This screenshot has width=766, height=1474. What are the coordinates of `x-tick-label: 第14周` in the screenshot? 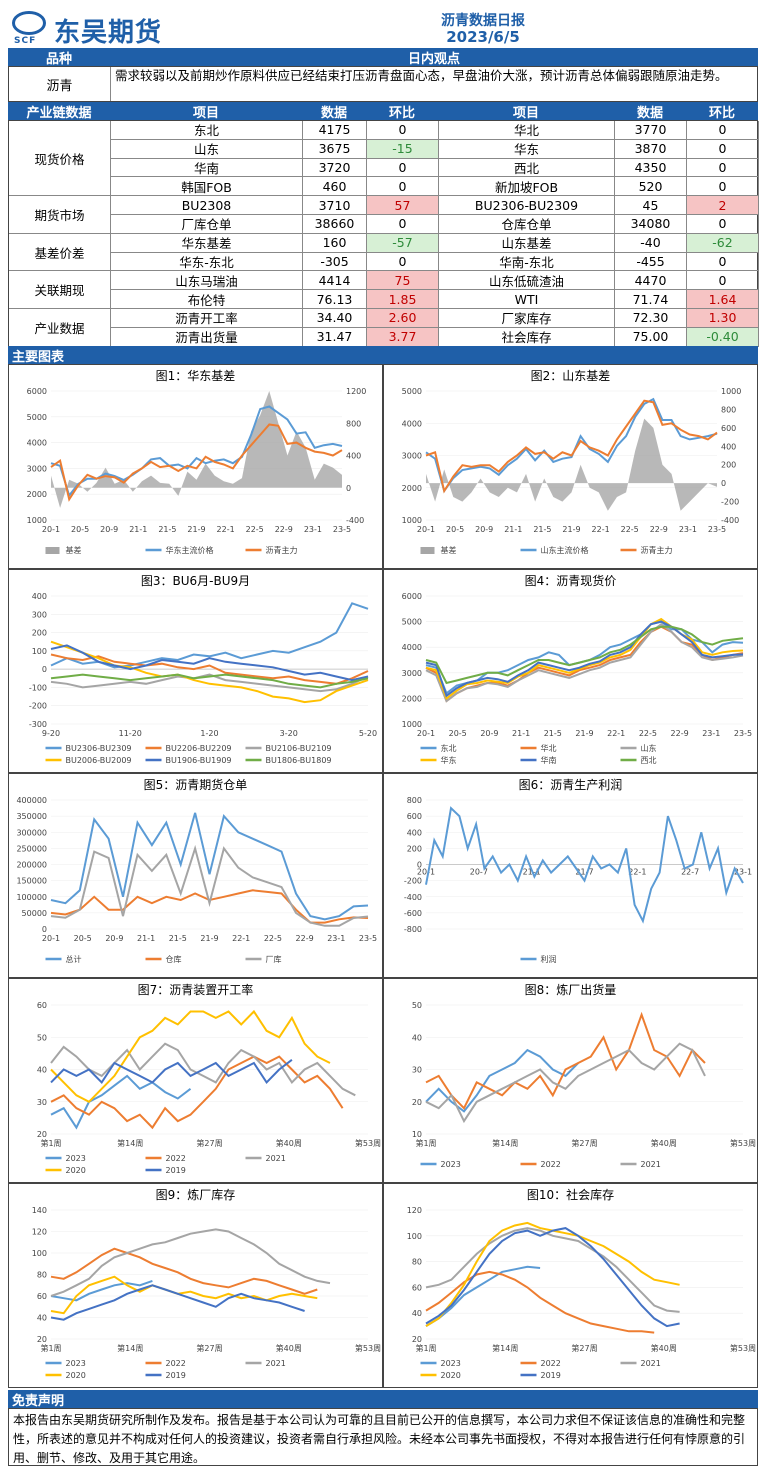 It's located at (505, 1348).